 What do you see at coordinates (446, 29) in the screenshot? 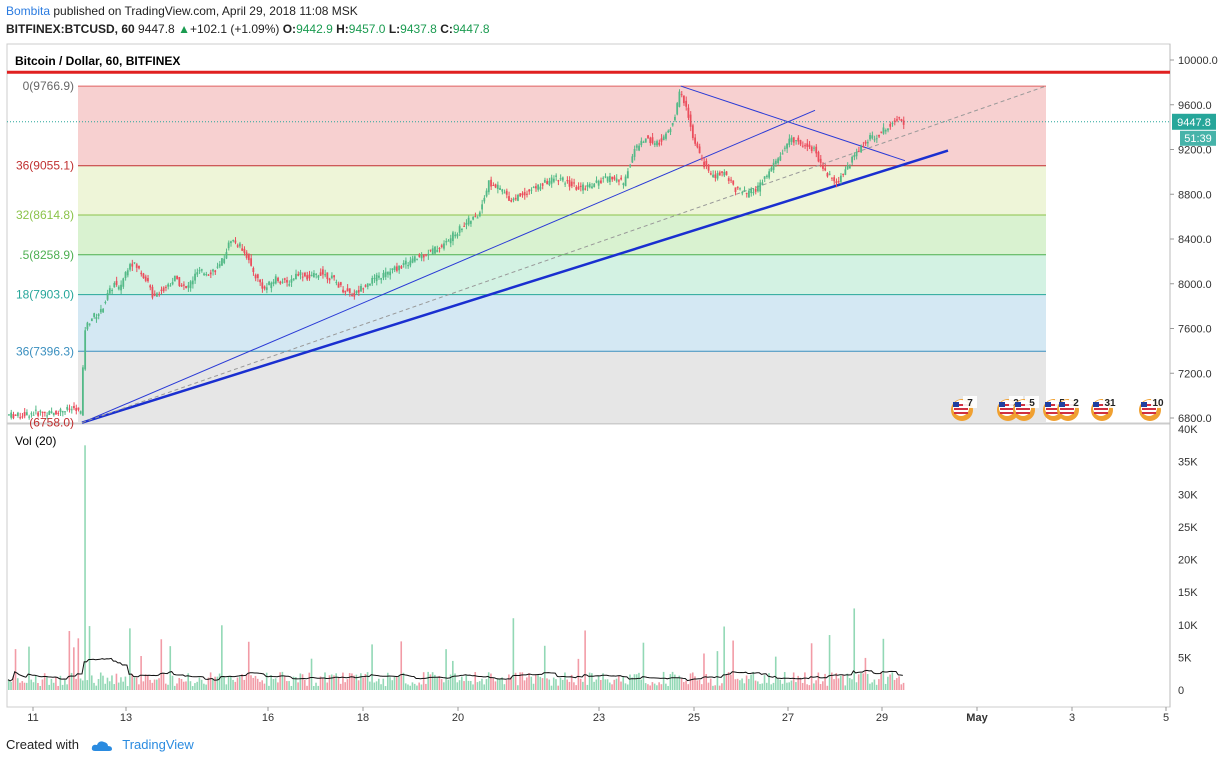
I see `close-label: C:` at bounding box center [446, 29].